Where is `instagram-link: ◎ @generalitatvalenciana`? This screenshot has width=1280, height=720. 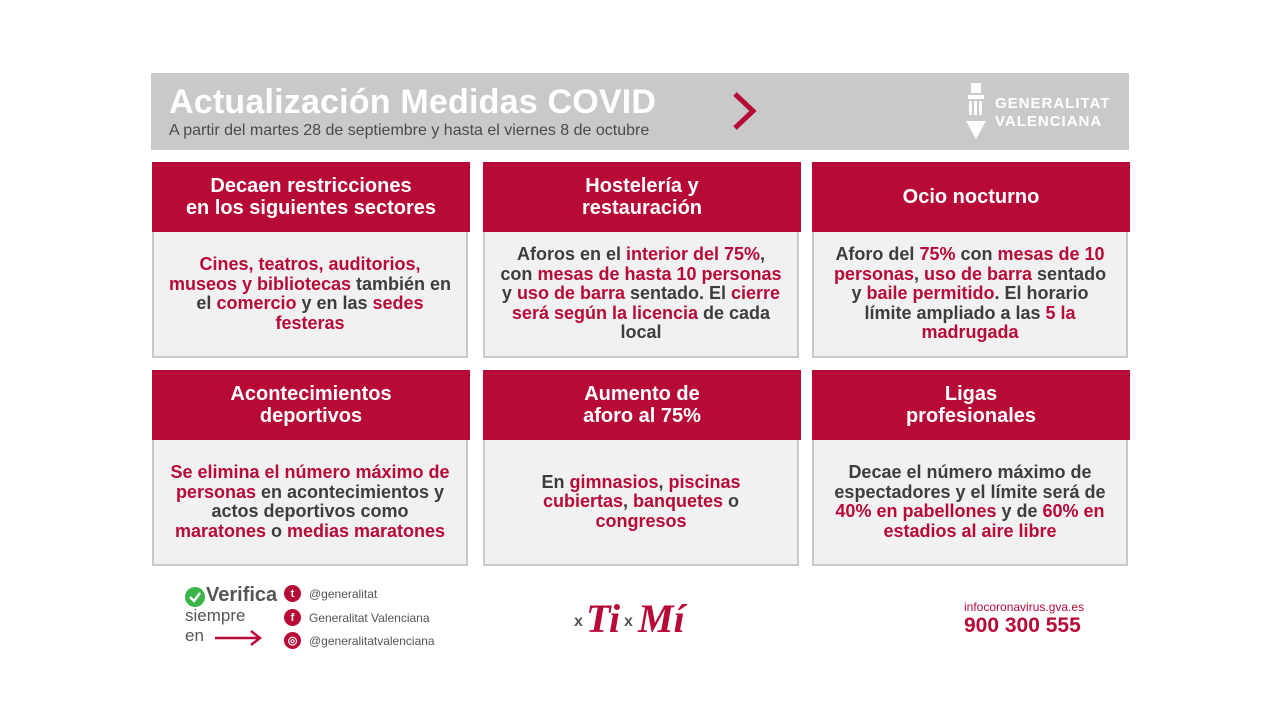 instagram-link: ◎ @generalitatvalenciana is located at coordinates (359, 640).